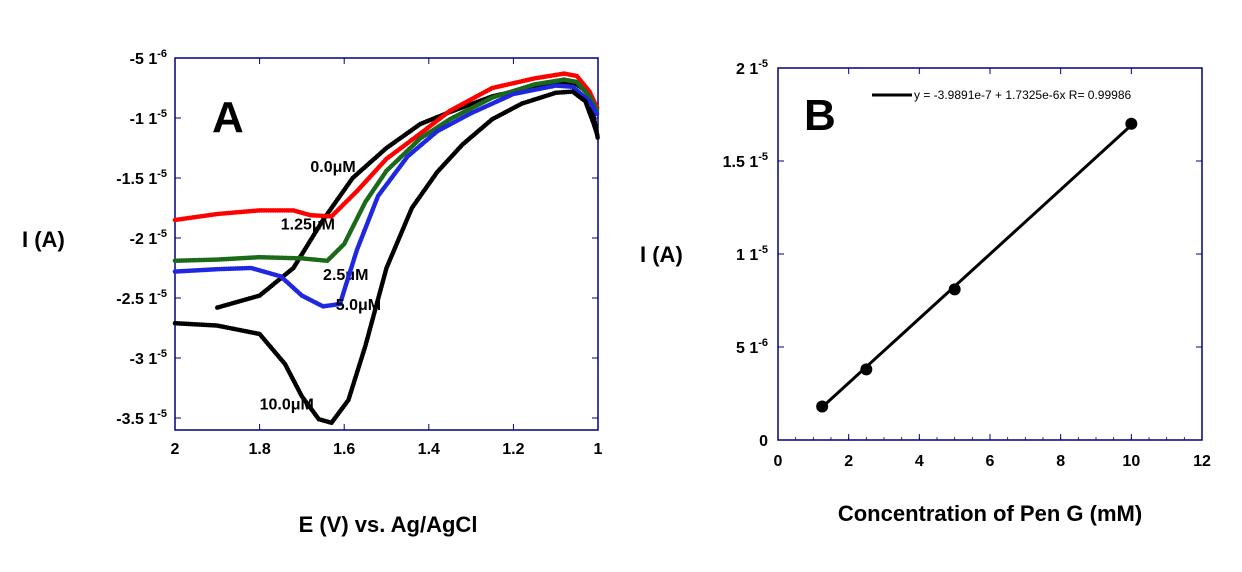 The width and height of the screenshot is (1242, 572). What do you see at coordinates (429, 449) in the screenshot?
I see `chart-a-xtick-label: 1.4` at bounding box center [429, 449].